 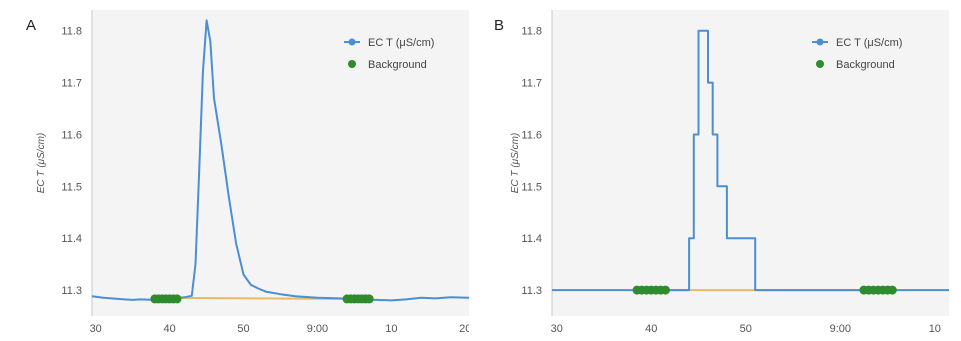 I want to click on chart-0-y-tick-label: 11.5, so click(x=71, y=187).